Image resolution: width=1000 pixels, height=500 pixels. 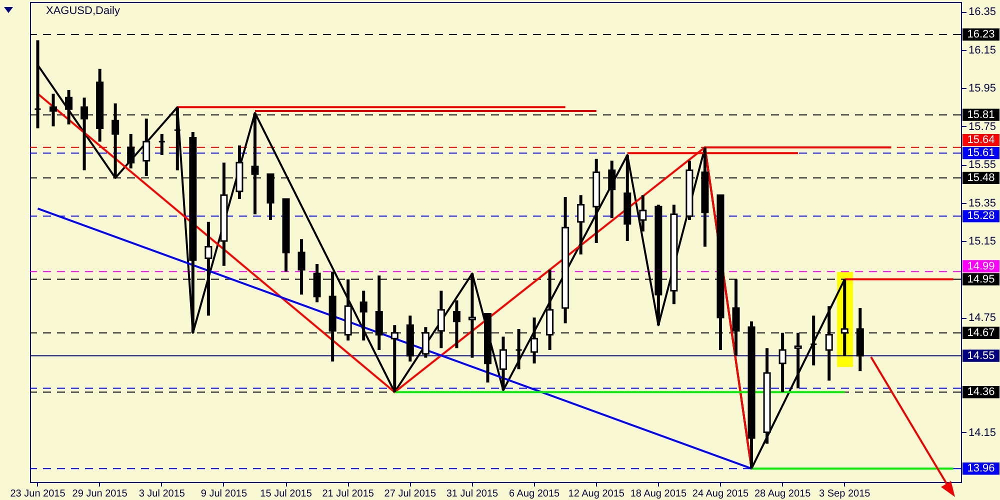 I want to click on ref-line-label: 14.95, so click(x=981, y=279).